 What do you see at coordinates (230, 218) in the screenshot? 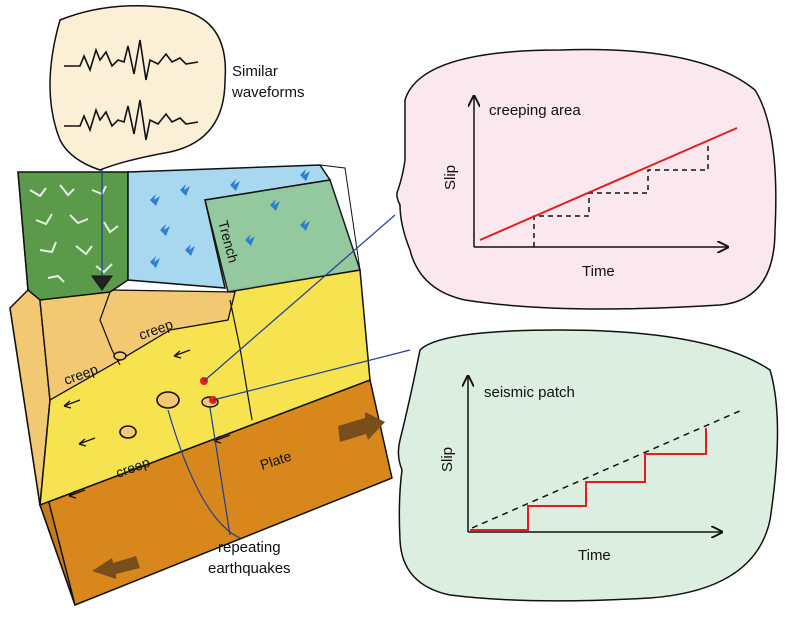
I see `sea-wave-marks` at bounding box center [230, 218].